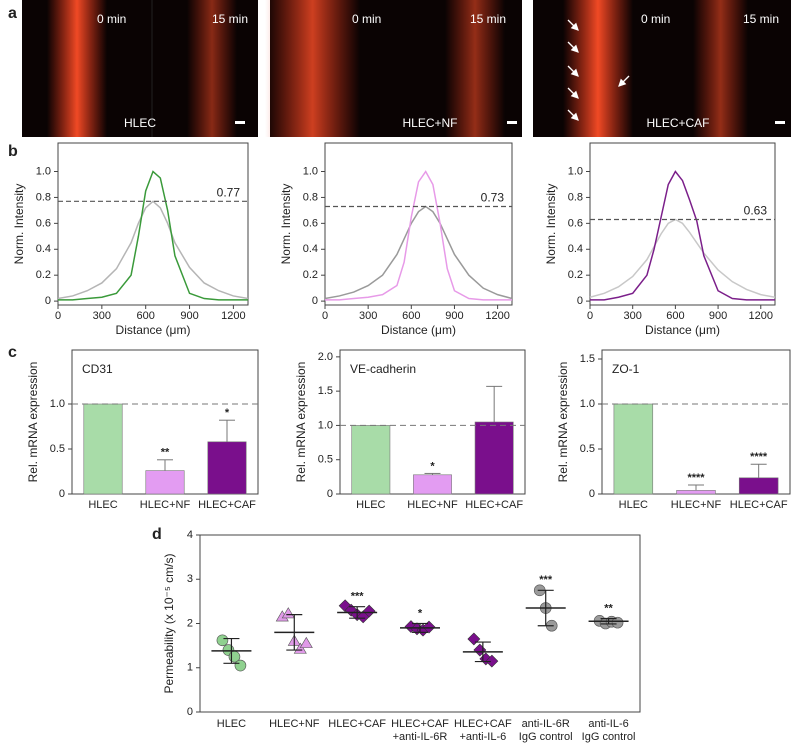 The image size is (800, 756). I want to click on ref-label: 0.63, so click(756, 211).